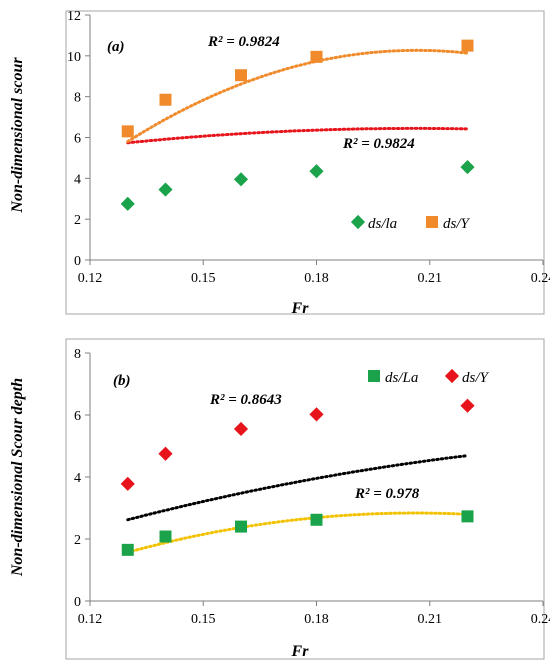 This screenshot has width=550, height=663. I want to click on panel-a-legend: ds/la ds/Y, so click(410, 223).